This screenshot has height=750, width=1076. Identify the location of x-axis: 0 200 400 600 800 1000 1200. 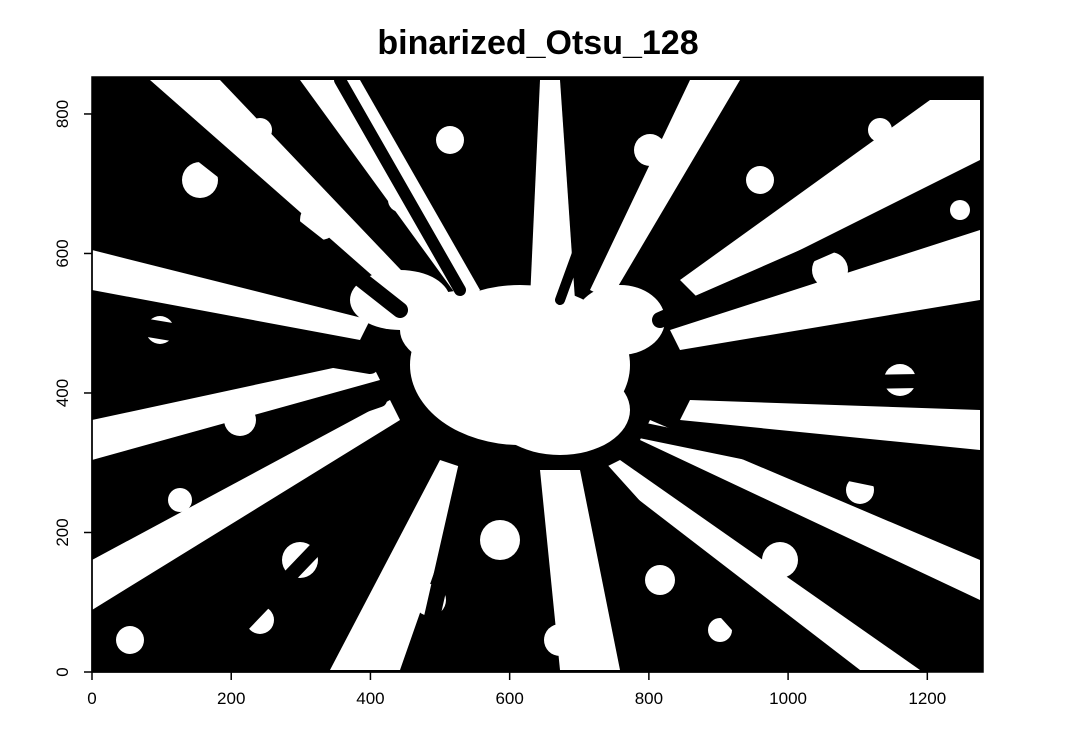
(516, 689).